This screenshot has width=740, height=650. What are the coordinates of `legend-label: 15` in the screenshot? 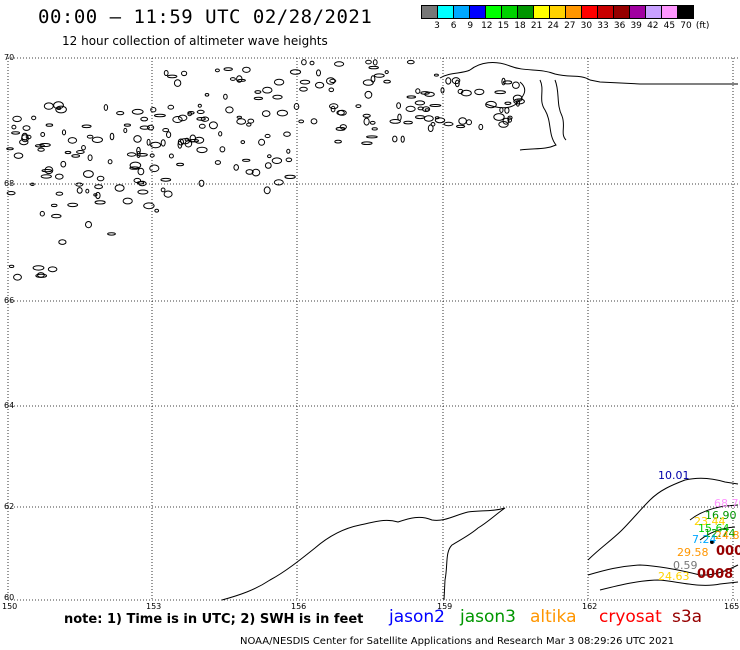 It's located at (503, 26).